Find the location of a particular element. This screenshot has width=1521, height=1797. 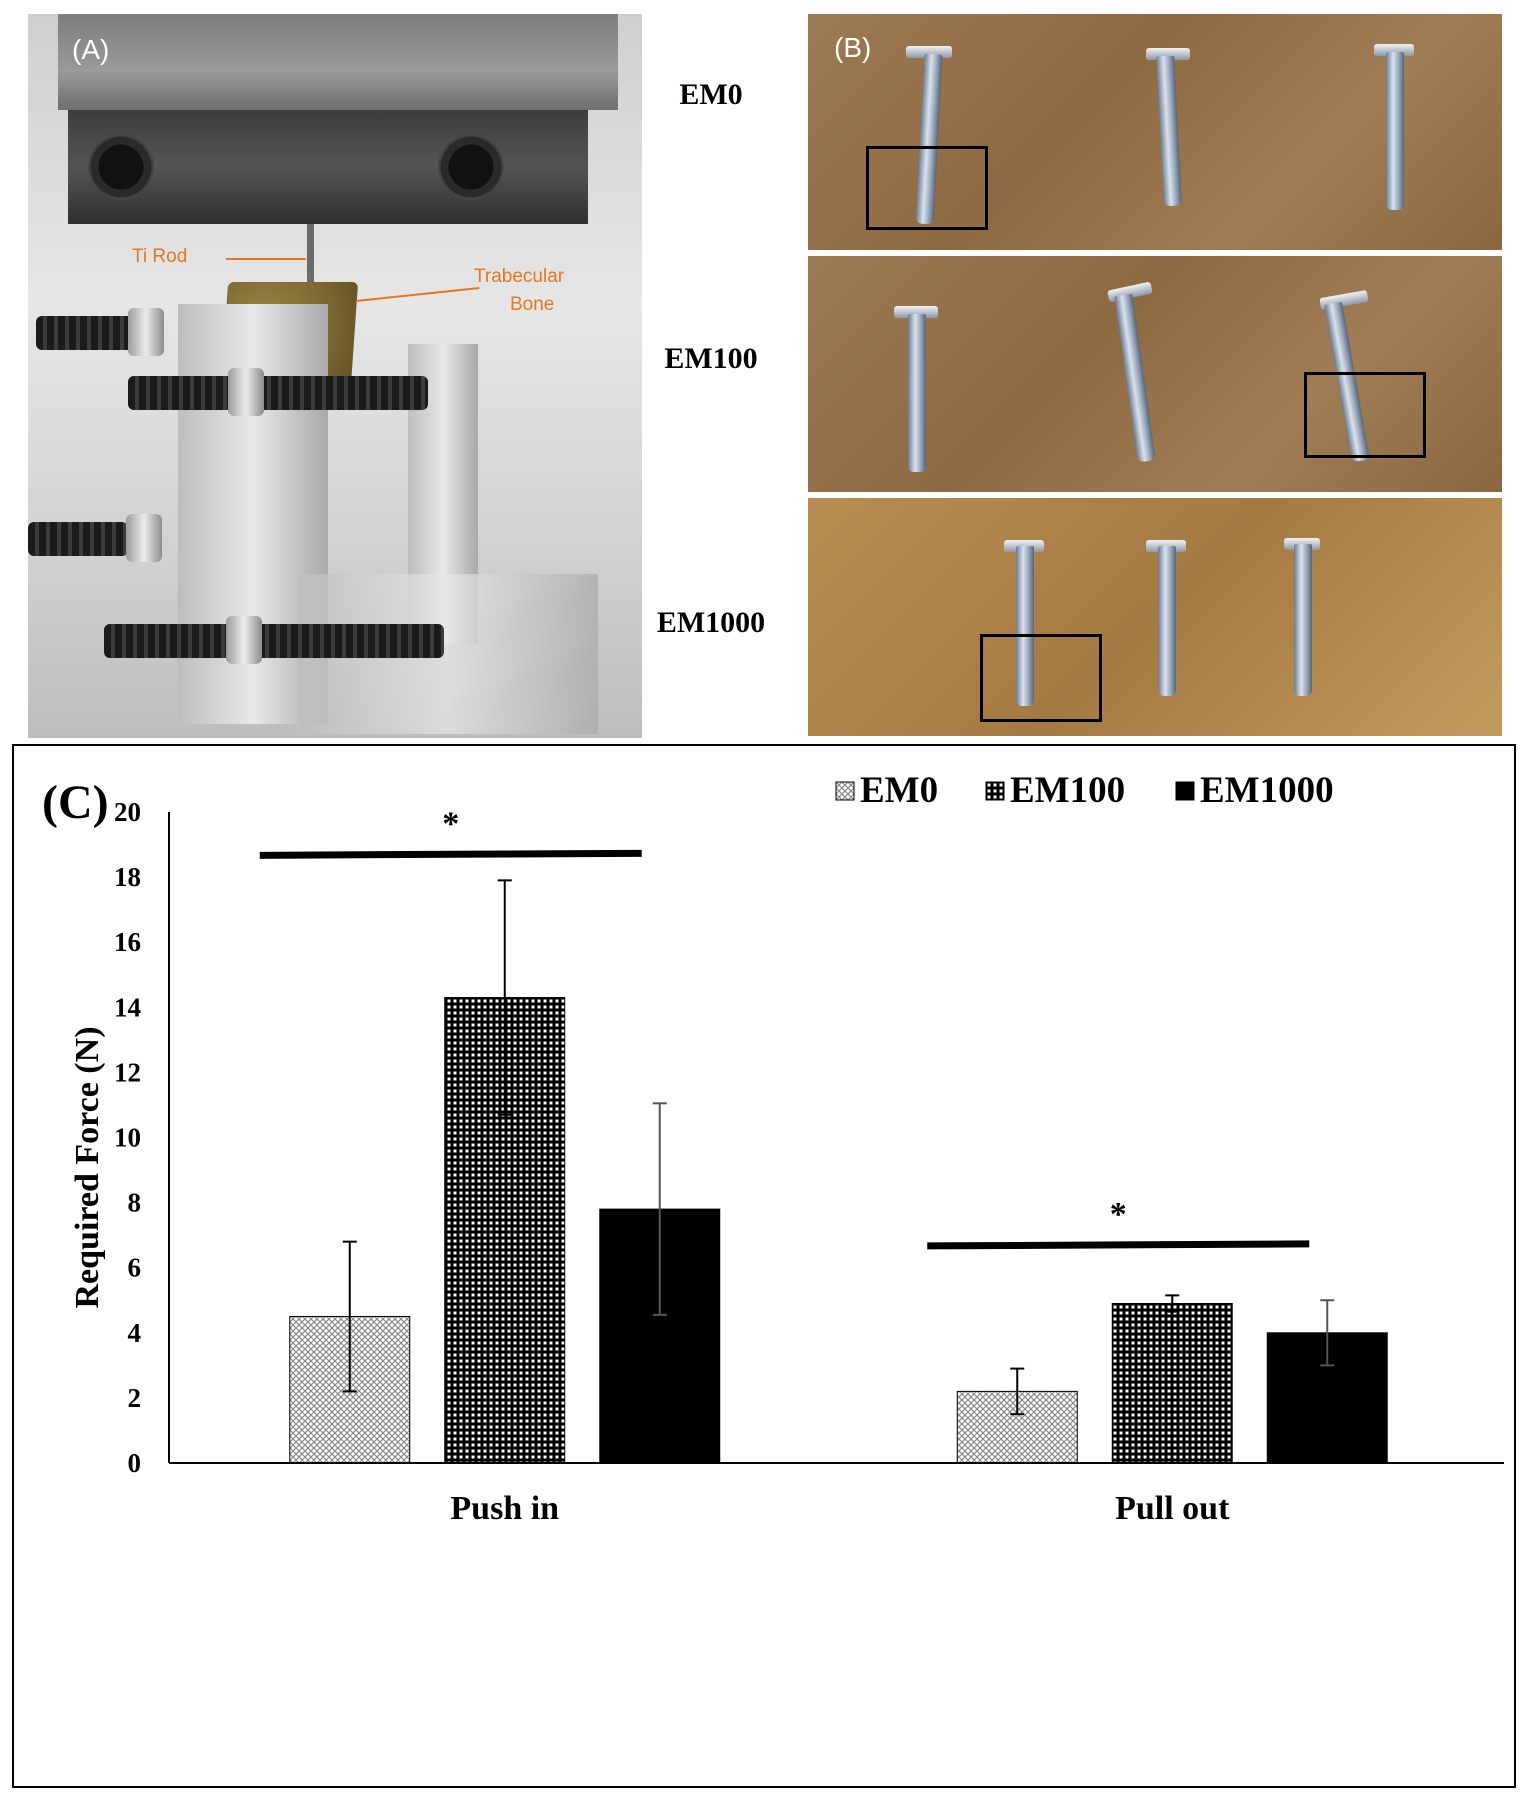

legend-label: EM1000 is located at coordinates (1267, 790).